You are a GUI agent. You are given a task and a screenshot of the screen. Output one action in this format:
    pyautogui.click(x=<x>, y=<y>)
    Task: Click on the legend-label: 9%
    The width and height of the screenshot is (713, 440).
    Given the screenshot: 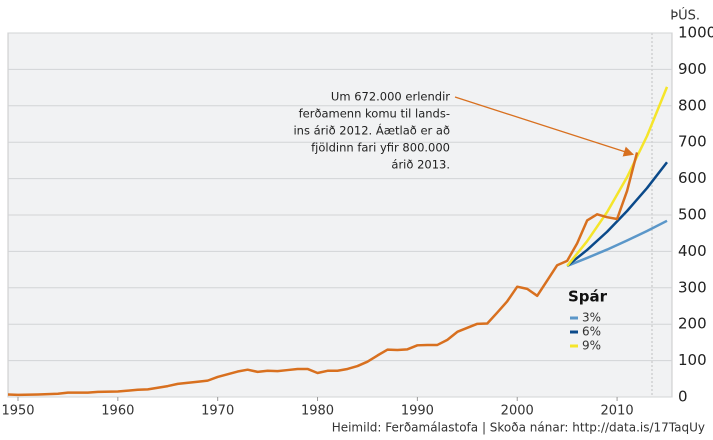 What is the action you would take?
    pyautogui.click(x=591, y=346)
    